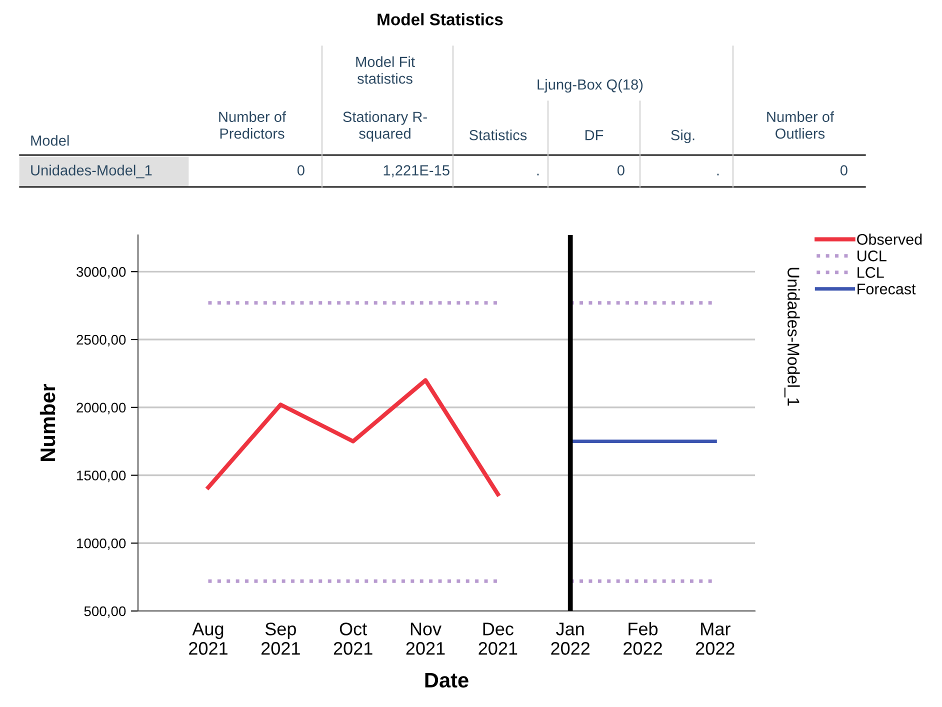 This screenshot has height=707, width=942. Describe the element at coordinates (498, 638) in the screenshot. I see `x-tick-label: Dec 2021` at that location.